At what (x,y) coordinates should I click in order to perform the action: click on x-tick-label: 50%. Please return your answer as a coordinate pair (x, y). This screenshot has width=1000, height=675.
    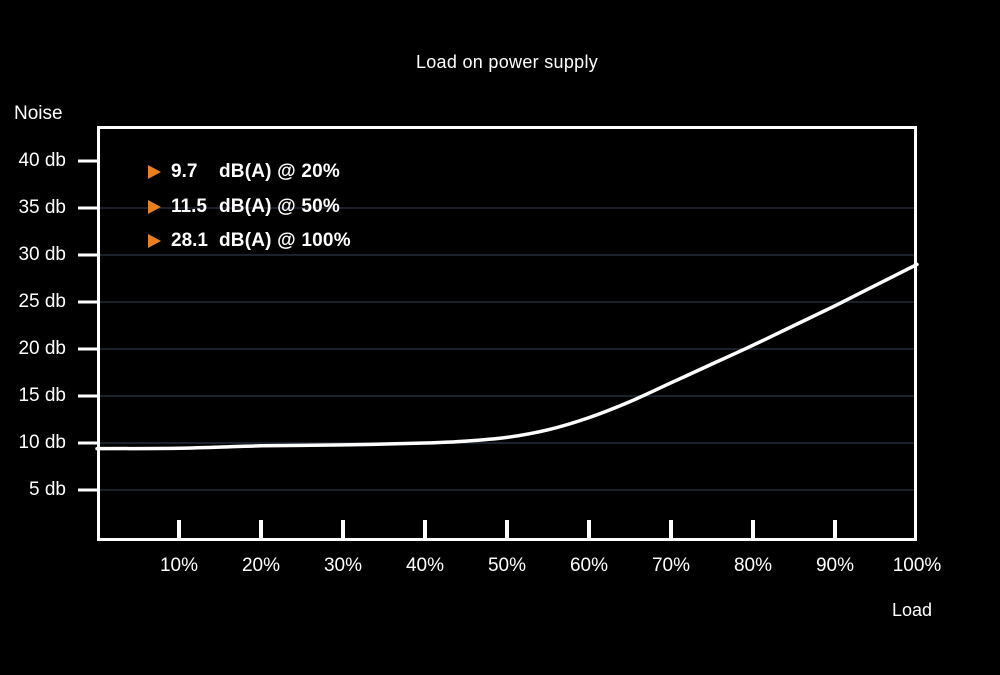
    Looking at the image, I should click on (507, 565).